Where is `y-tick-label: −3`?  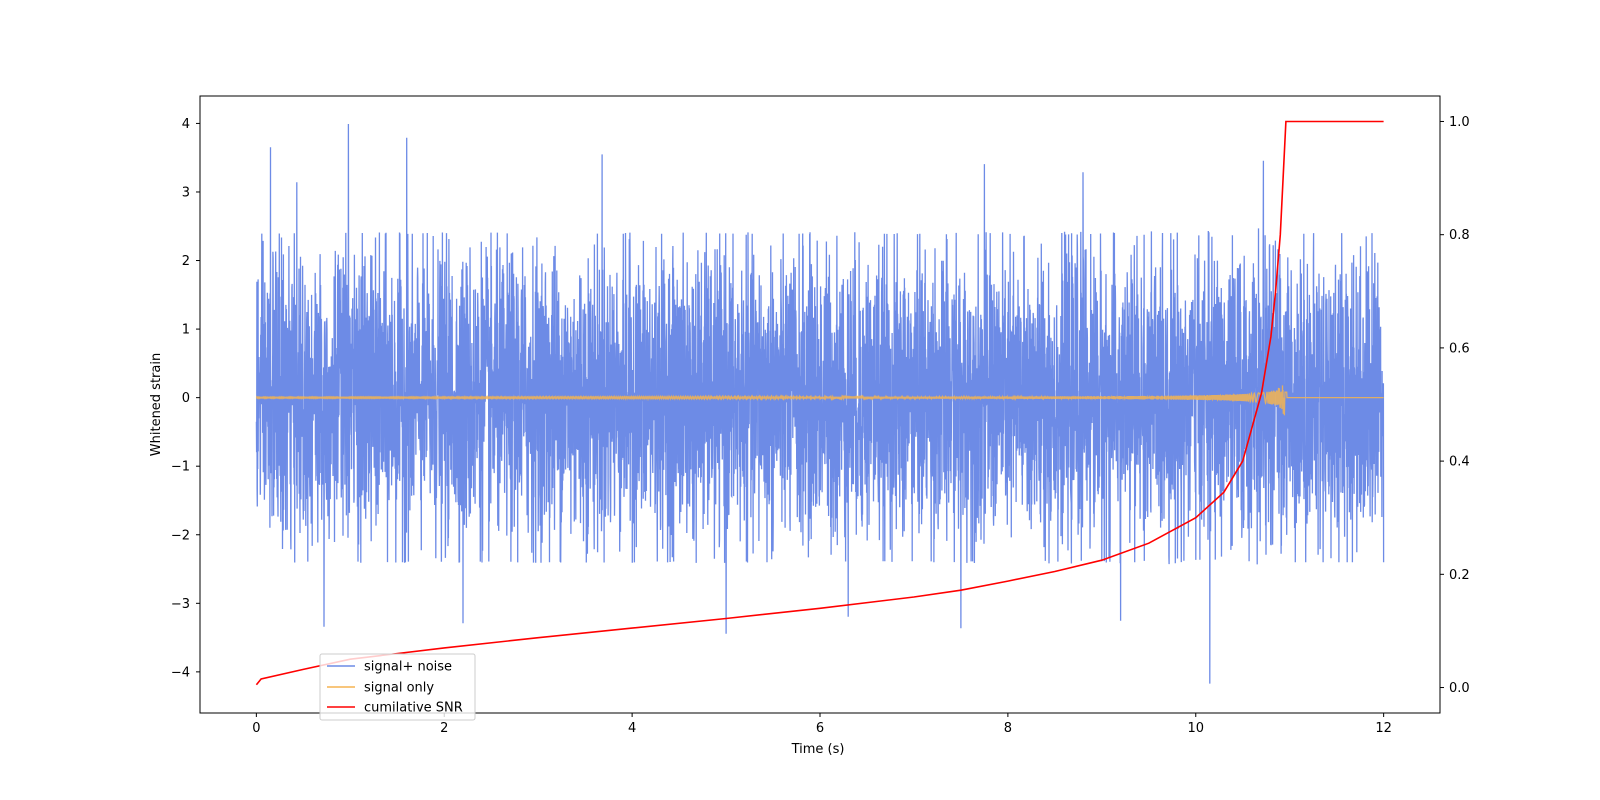
y-tick-label: −3 is located at coordinates (180, 604).